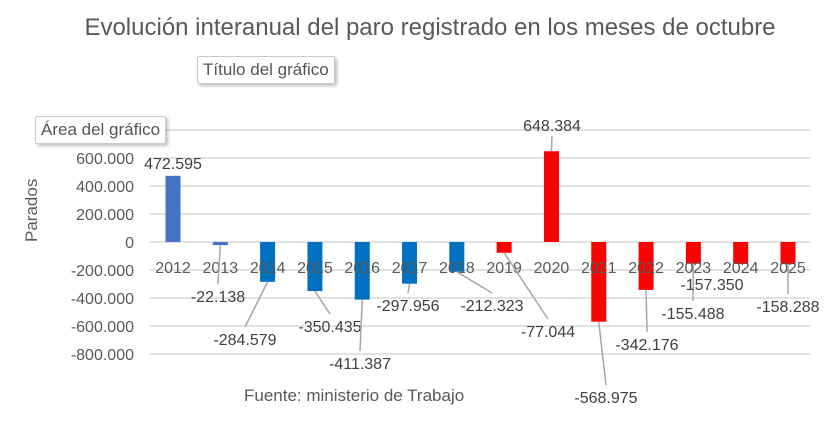 Image resolution: width=831 pixels, height=421 pixels. I want to click on bar-2022, so click(646, 266).